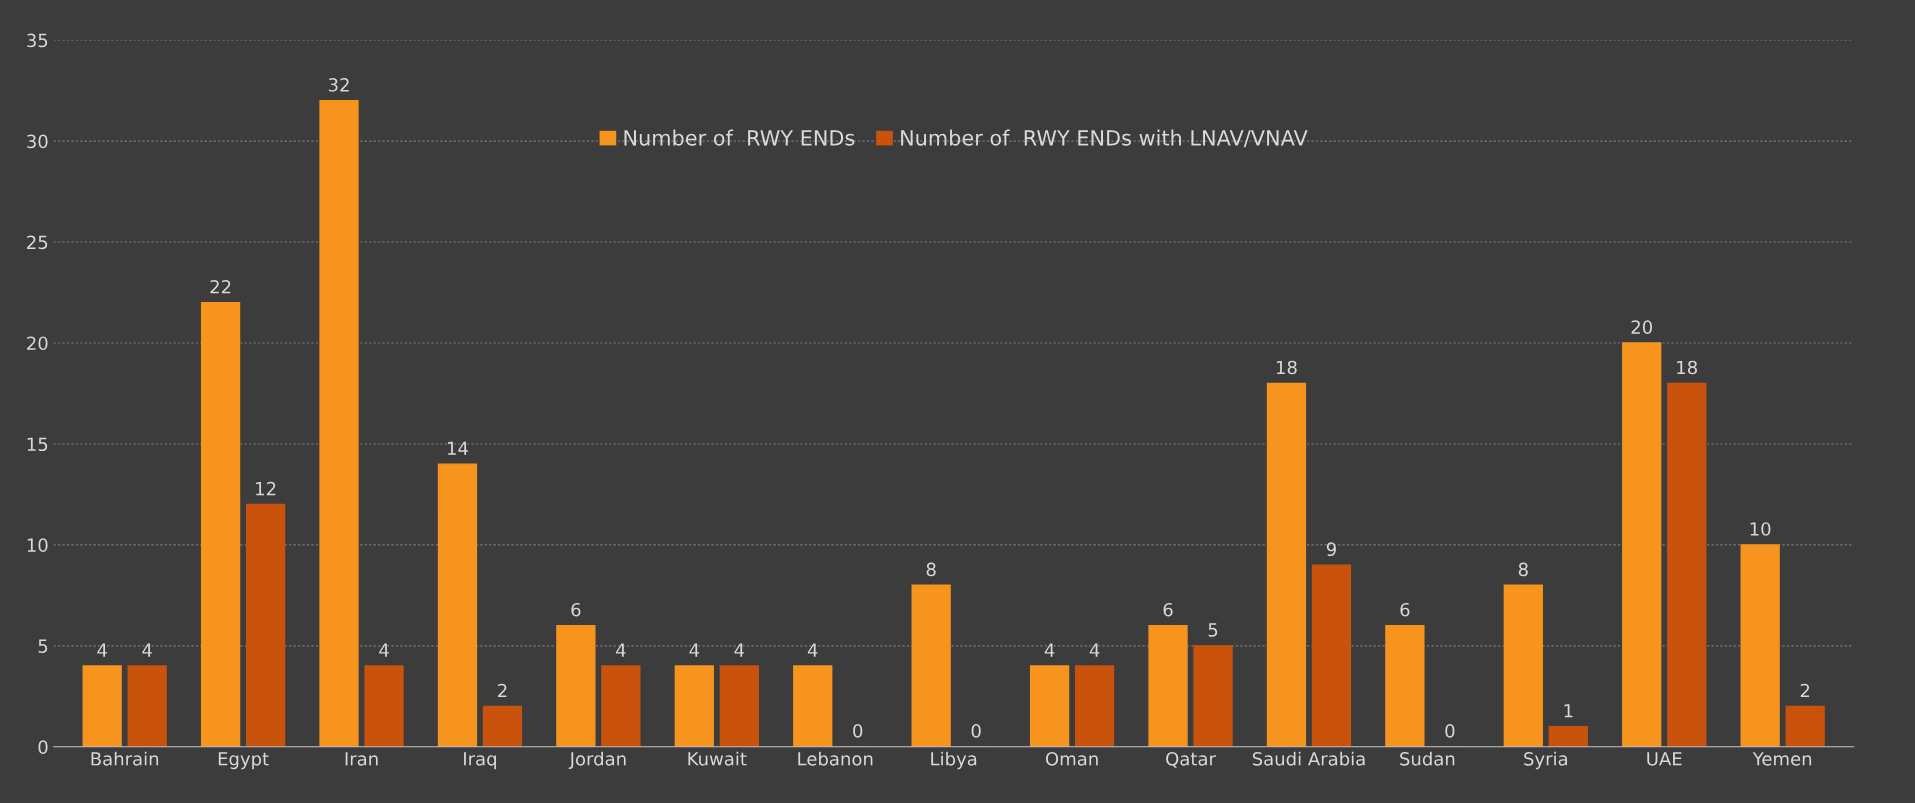  Describe the element at coordinates (1664, 759) in the screenshot. I see `x-tick-label: UAE` at that location.